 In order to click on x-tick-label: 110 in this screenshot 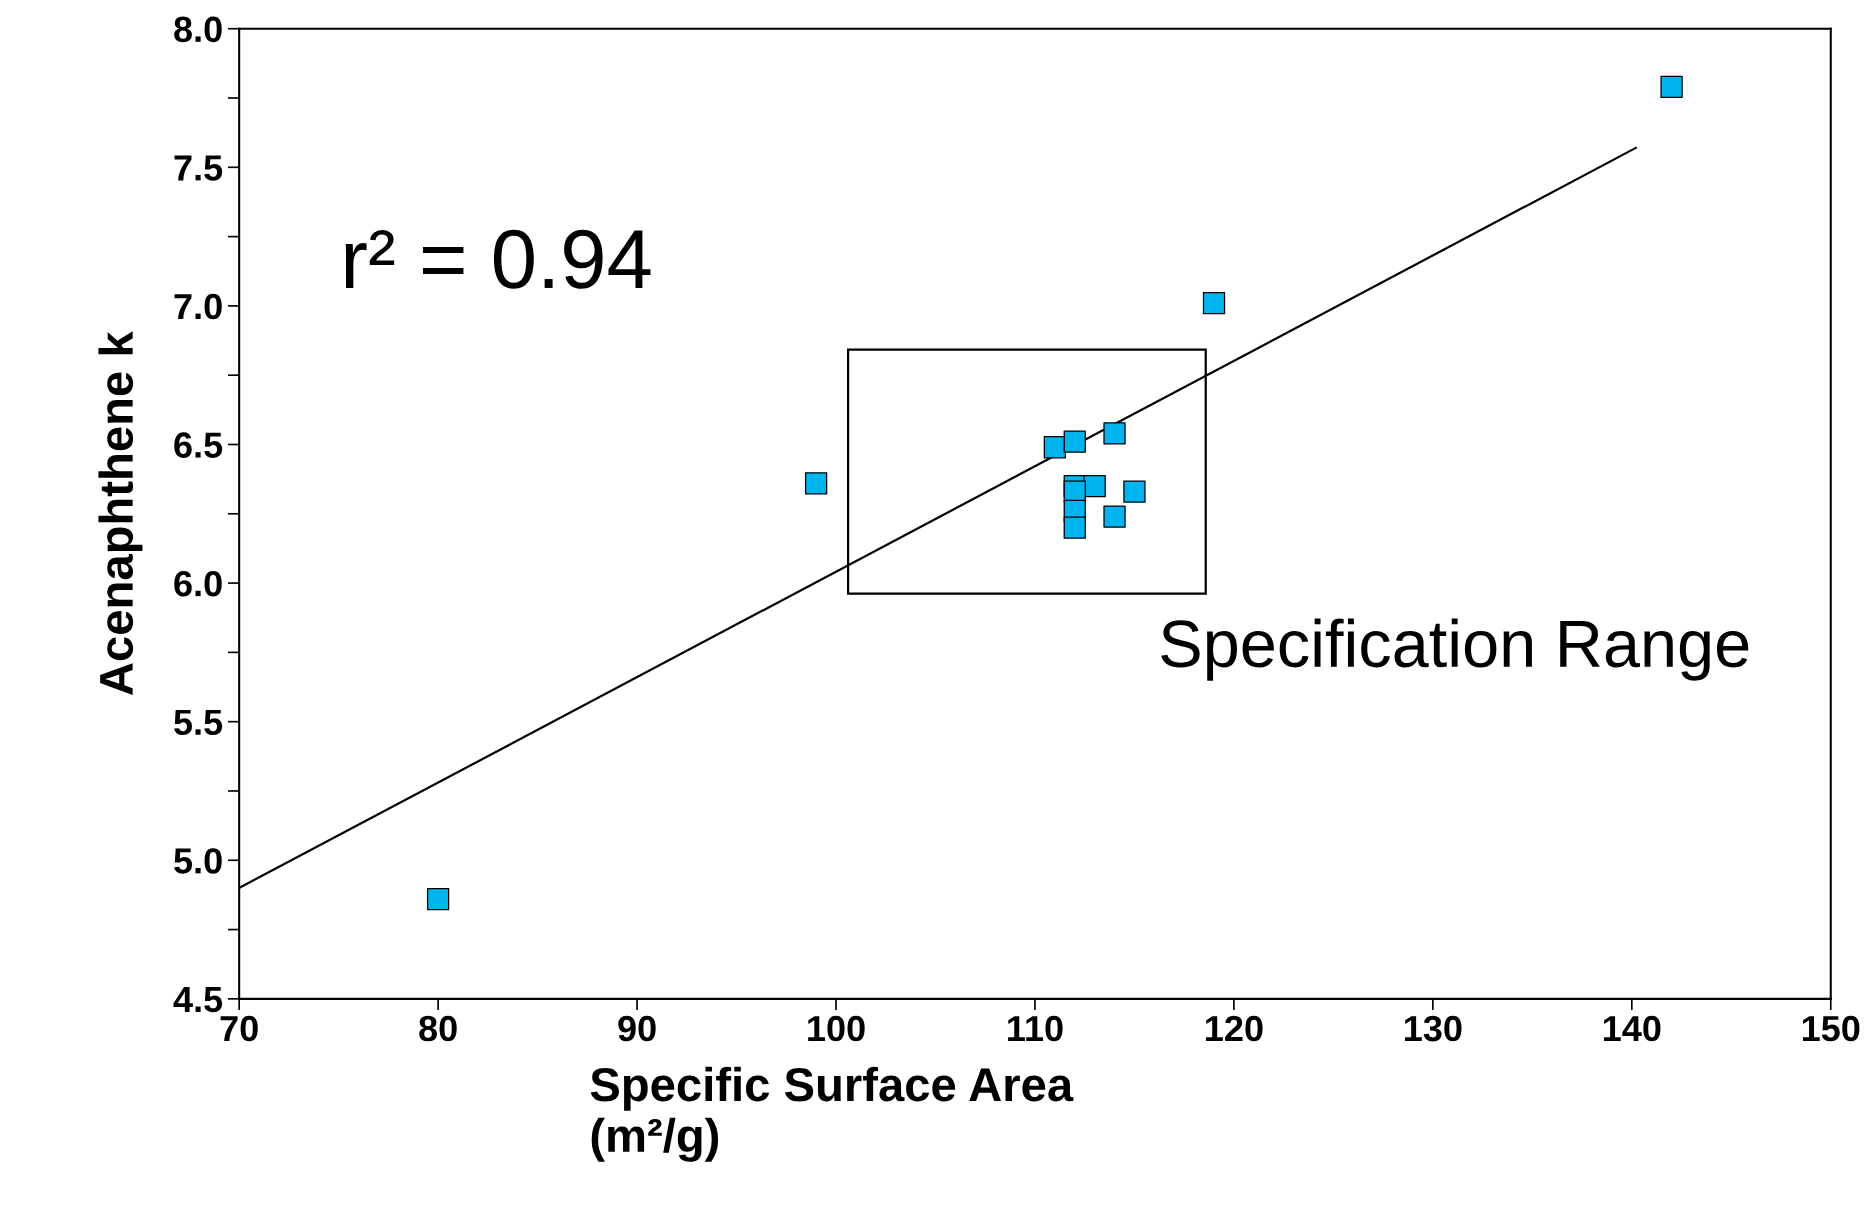, I will do `click(1035, 1028)`.